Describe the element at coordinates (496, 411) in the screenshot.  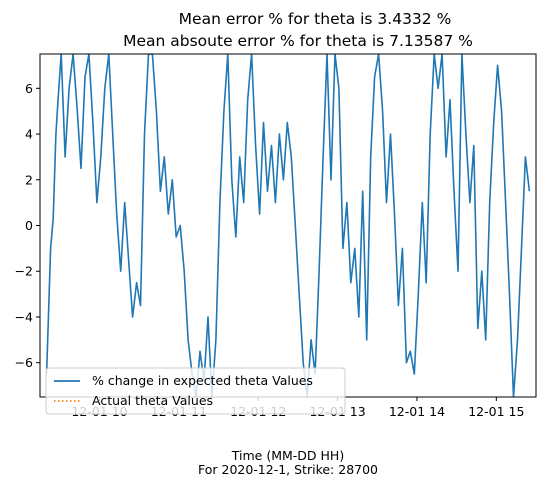
I see `x-tick-label: 12-01 15` at that location.